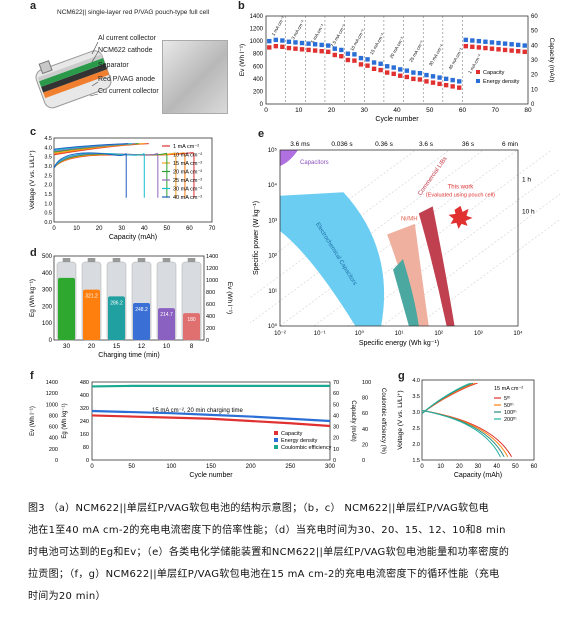  Describe the element at coordinates (438, 334) in the screenshot. I see `chart-e-xtick: 10²` at that location.